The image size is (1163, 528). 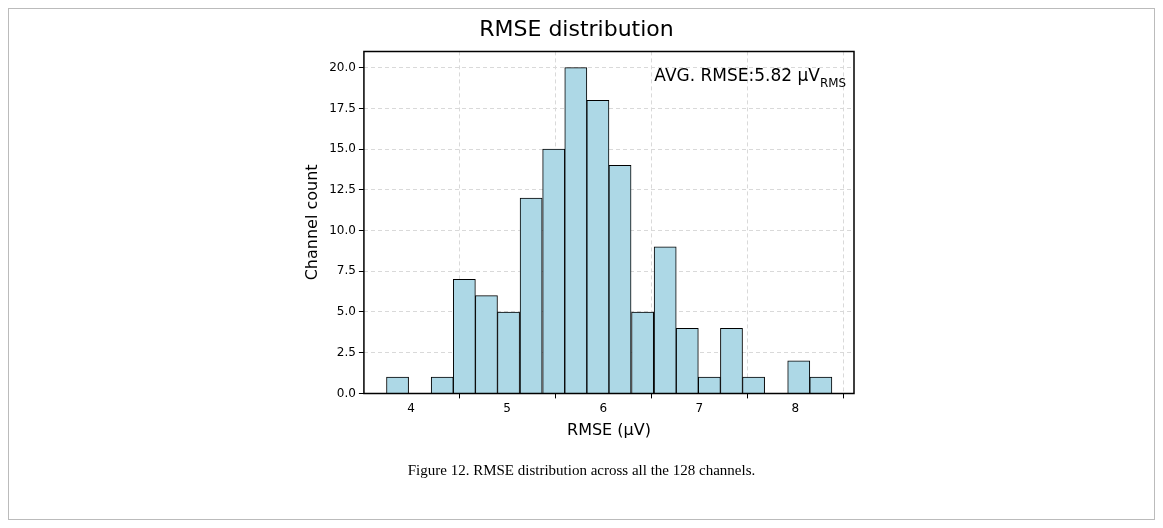 I want to click on y-tick-label: 20.0, so click(x=342, y=66).